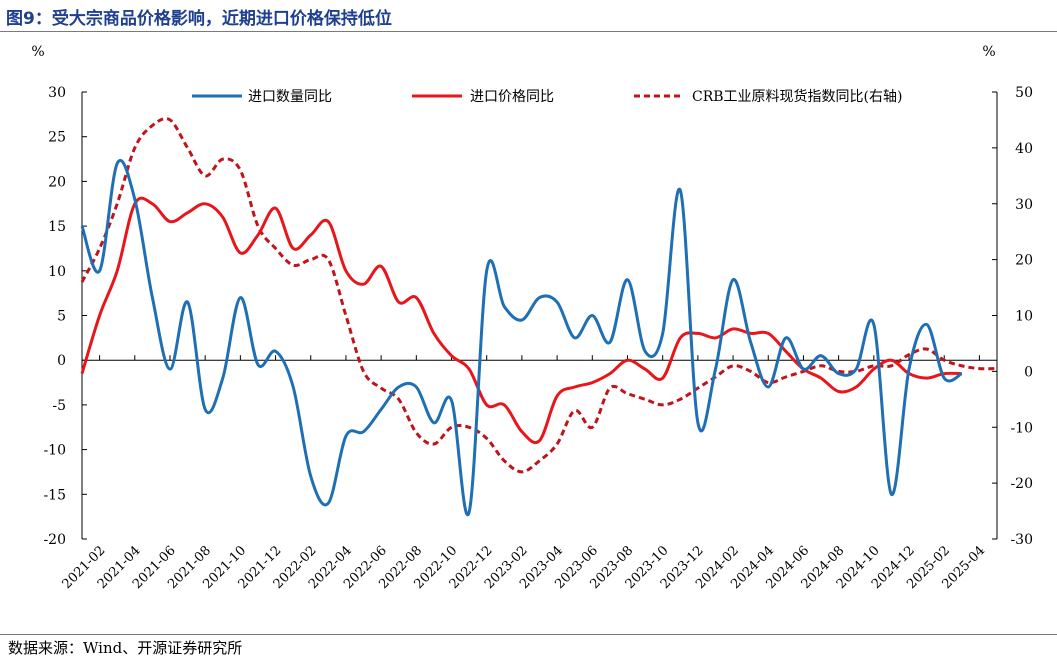 Image resolution: width=1057 pixels, height=662 pixels. Describe the element at coordinates (54, 540) in the screenshot. I see `y-left-tick-label: -20` at that location.